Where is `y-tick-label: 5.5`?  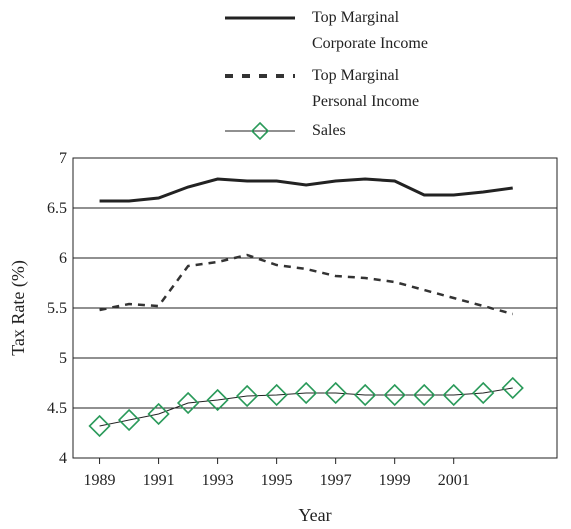
y-tick-label: 5.5 is located at coordinates (57, 308).